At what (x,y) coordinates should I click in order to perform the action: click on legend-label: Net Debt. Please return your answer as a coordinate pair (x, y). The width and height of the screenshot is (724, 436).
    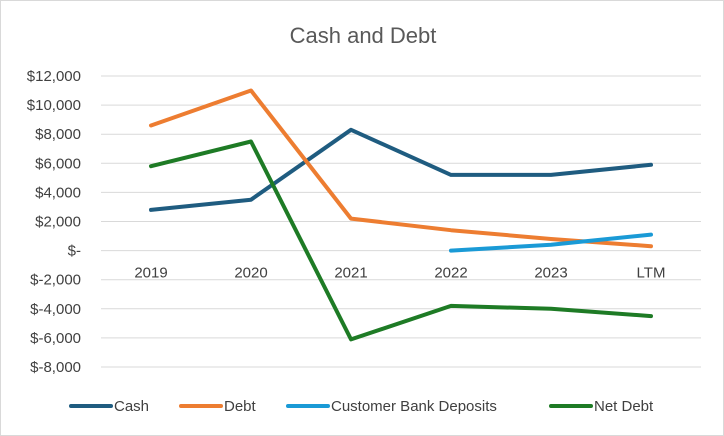
    Looking at the image, I should click on (624, 406).